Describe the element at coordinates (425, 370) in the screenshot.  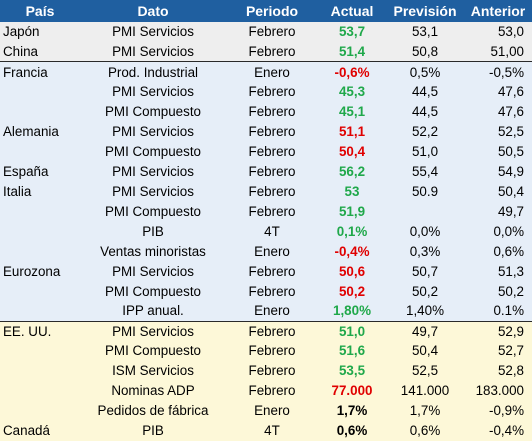
I see `cell-prevision: 52,5` at that location.